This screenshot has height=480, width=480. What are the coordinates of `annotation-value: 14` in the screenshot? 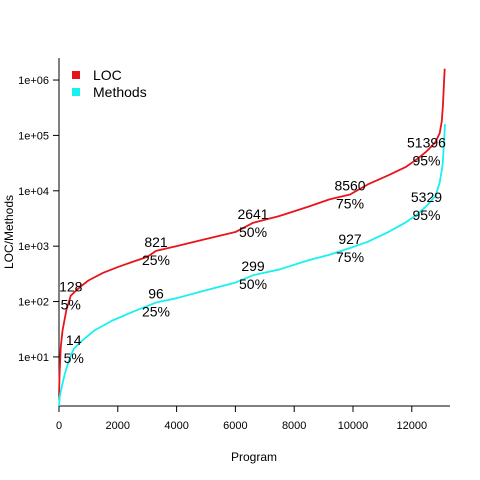 It's located at (74, 340).